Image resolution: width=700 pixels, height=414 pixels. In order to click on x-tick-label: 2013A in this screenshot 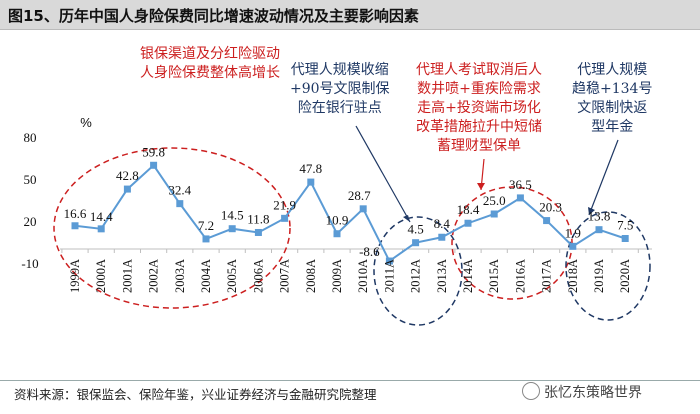, I will do `click(442, 276)`.